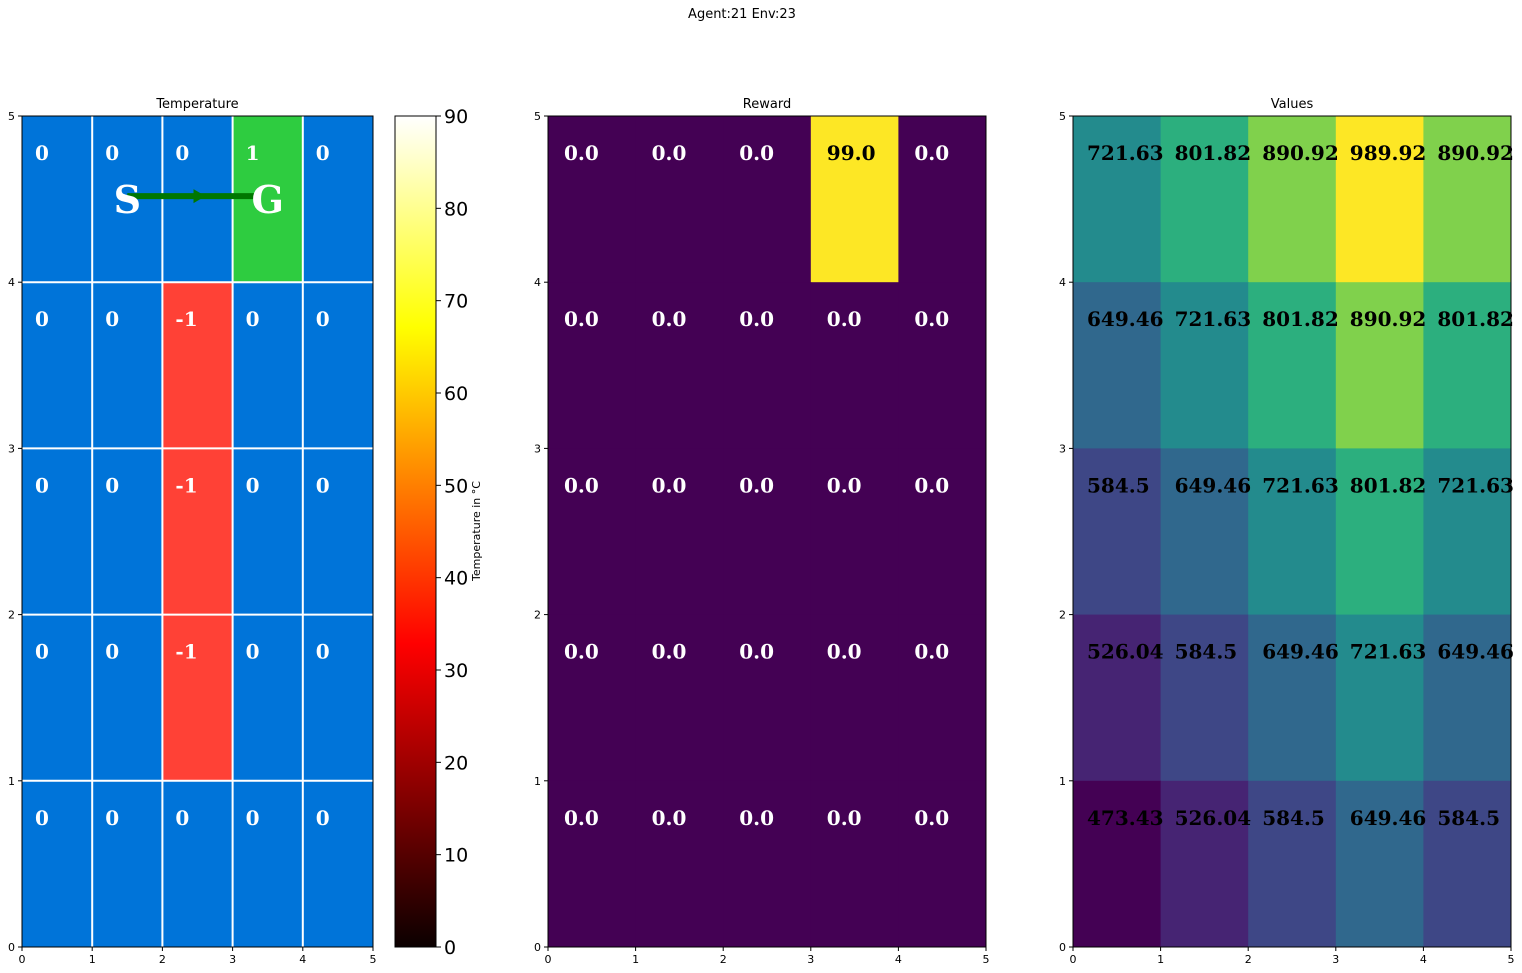 This screenshot has width=1522, height=973. I want to click on y-tick-label: 5, so click(11, 116).